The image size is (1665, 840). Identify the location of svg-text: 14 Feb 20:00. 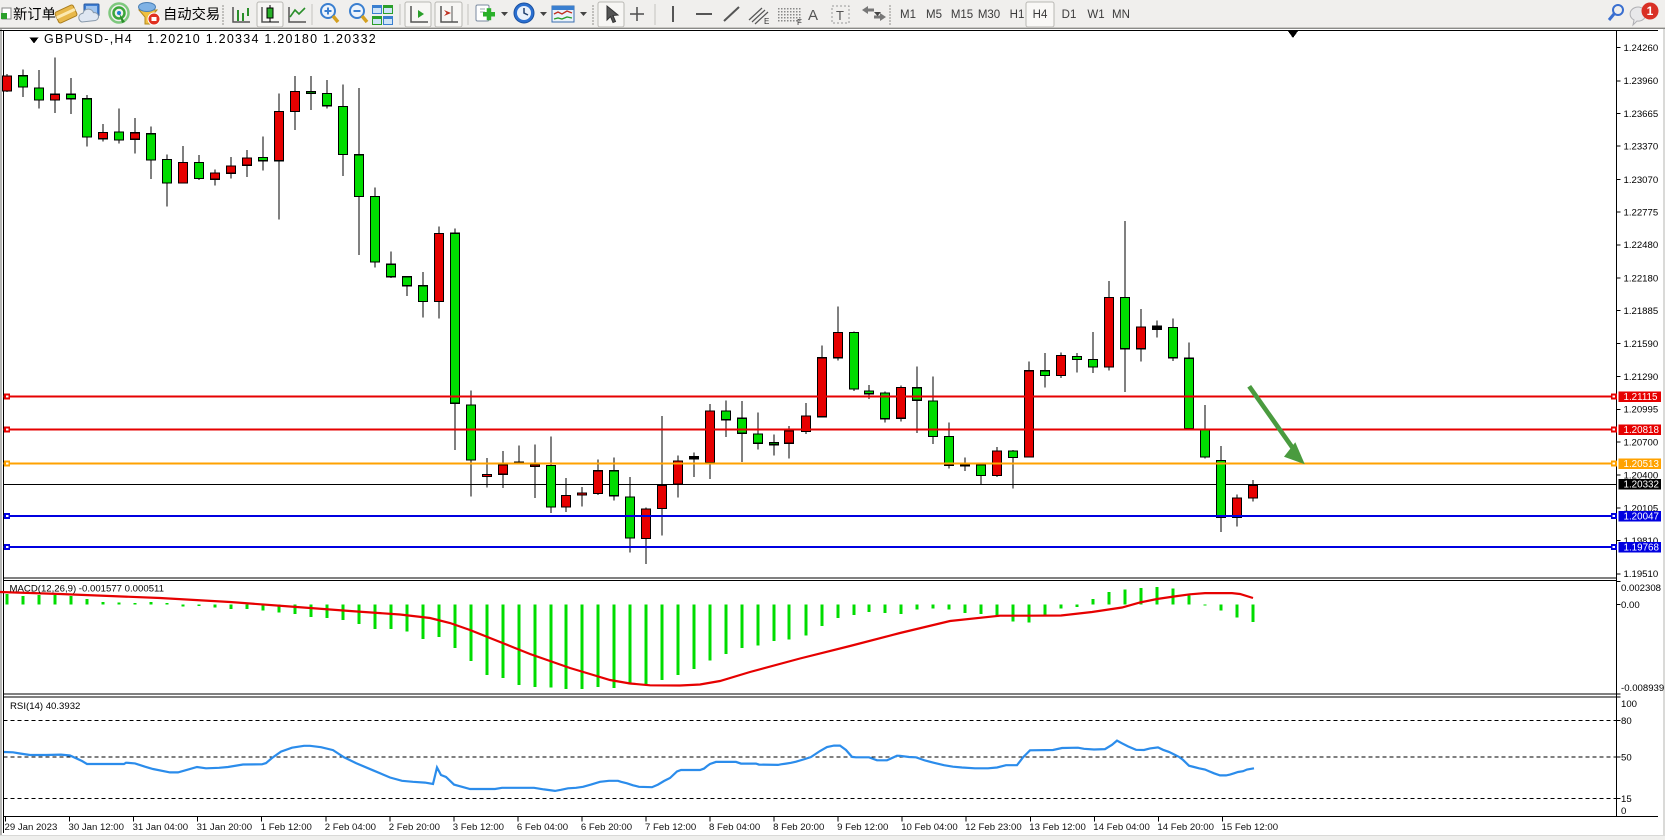
(1185, 827).